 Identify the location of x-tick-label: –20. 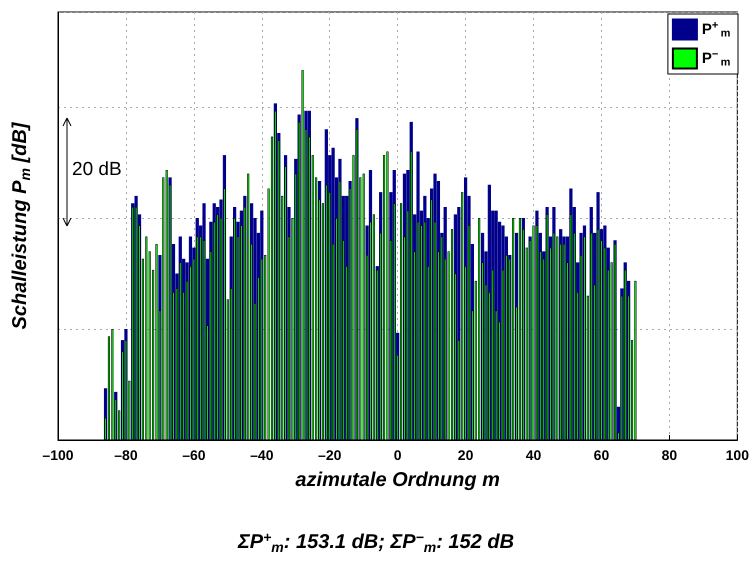
(330, 455).